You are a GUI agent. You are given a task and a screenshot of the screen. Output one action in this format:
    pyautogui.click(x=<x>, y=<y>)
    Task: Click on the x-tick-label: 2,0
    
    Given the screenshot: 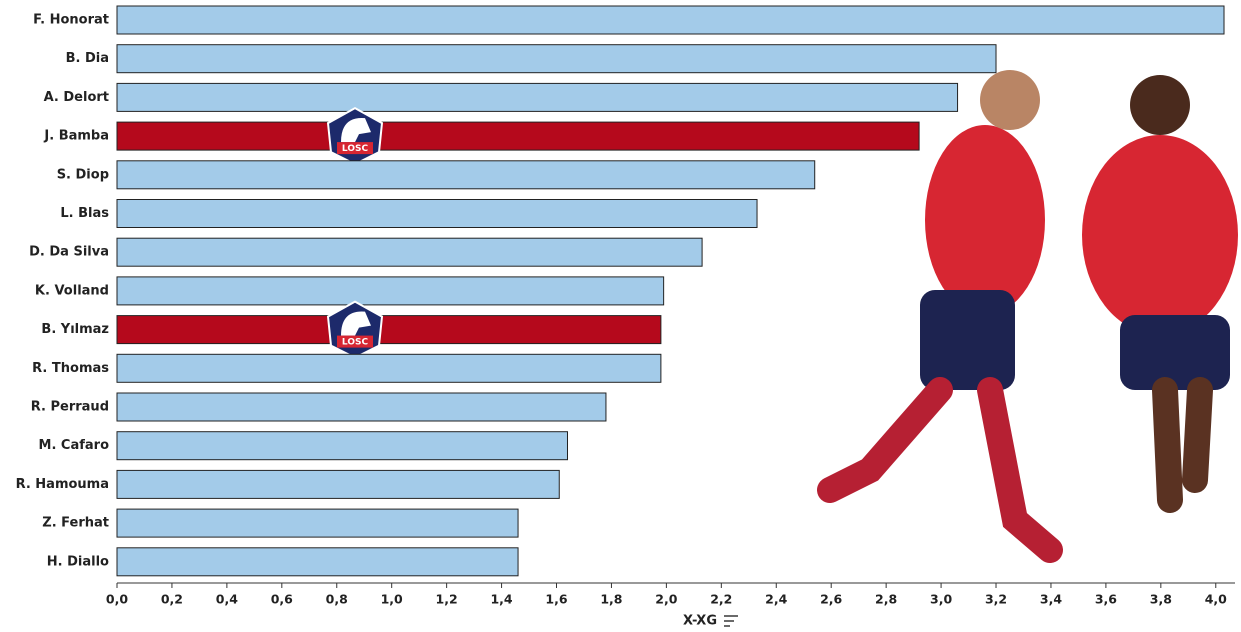 What is the action you would take?
    pyautogui.click(x=666, y=599)
    